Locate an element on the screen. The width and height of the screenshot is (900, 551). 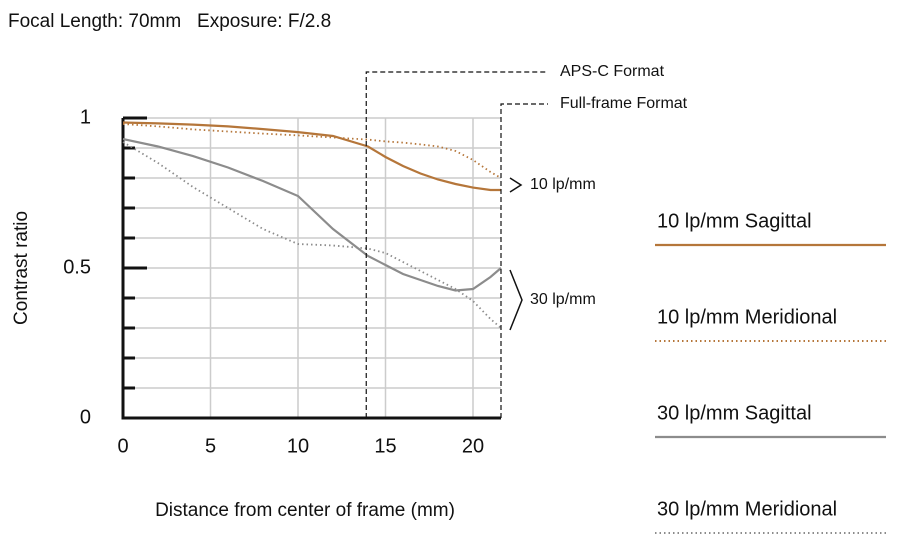
group-label: 30 lp/mm is located at coordinates (563, 299).